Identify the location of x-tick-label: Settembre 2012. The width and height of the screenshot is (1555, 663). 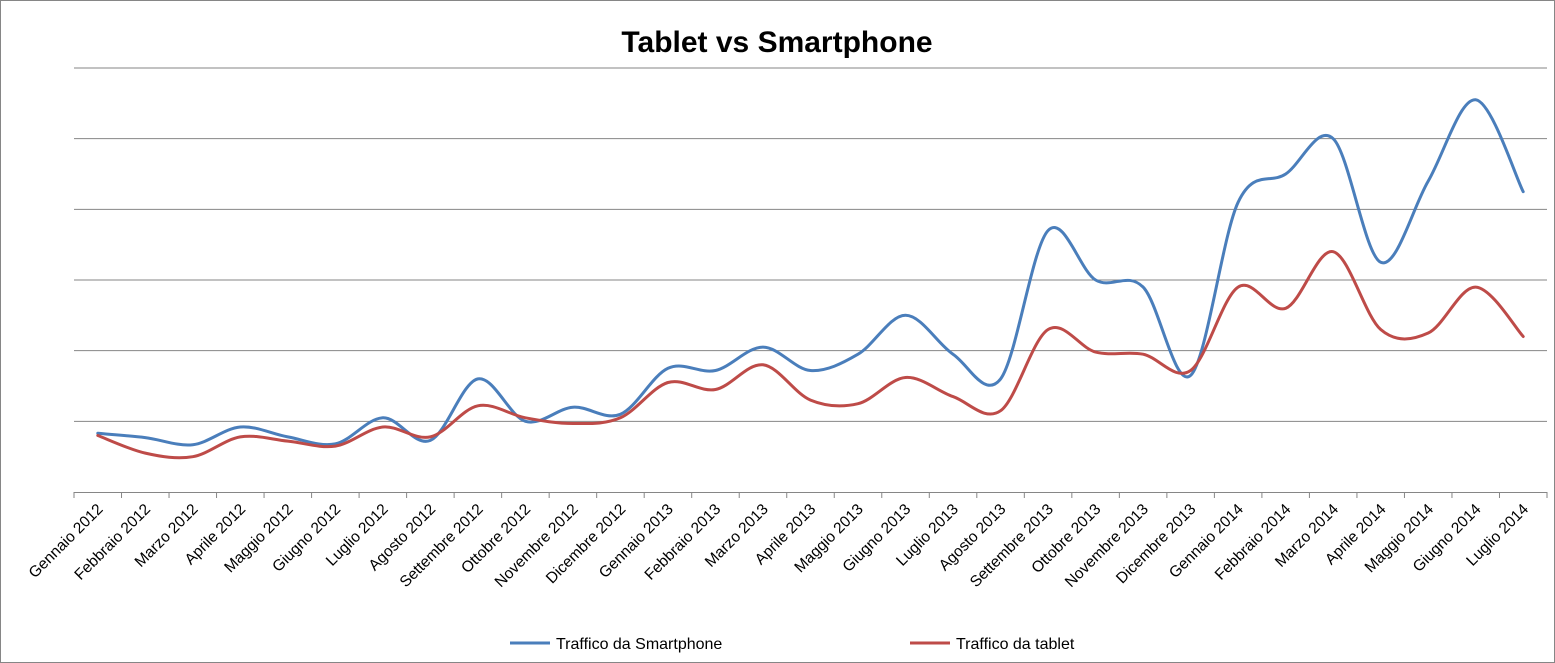
(442, 546).